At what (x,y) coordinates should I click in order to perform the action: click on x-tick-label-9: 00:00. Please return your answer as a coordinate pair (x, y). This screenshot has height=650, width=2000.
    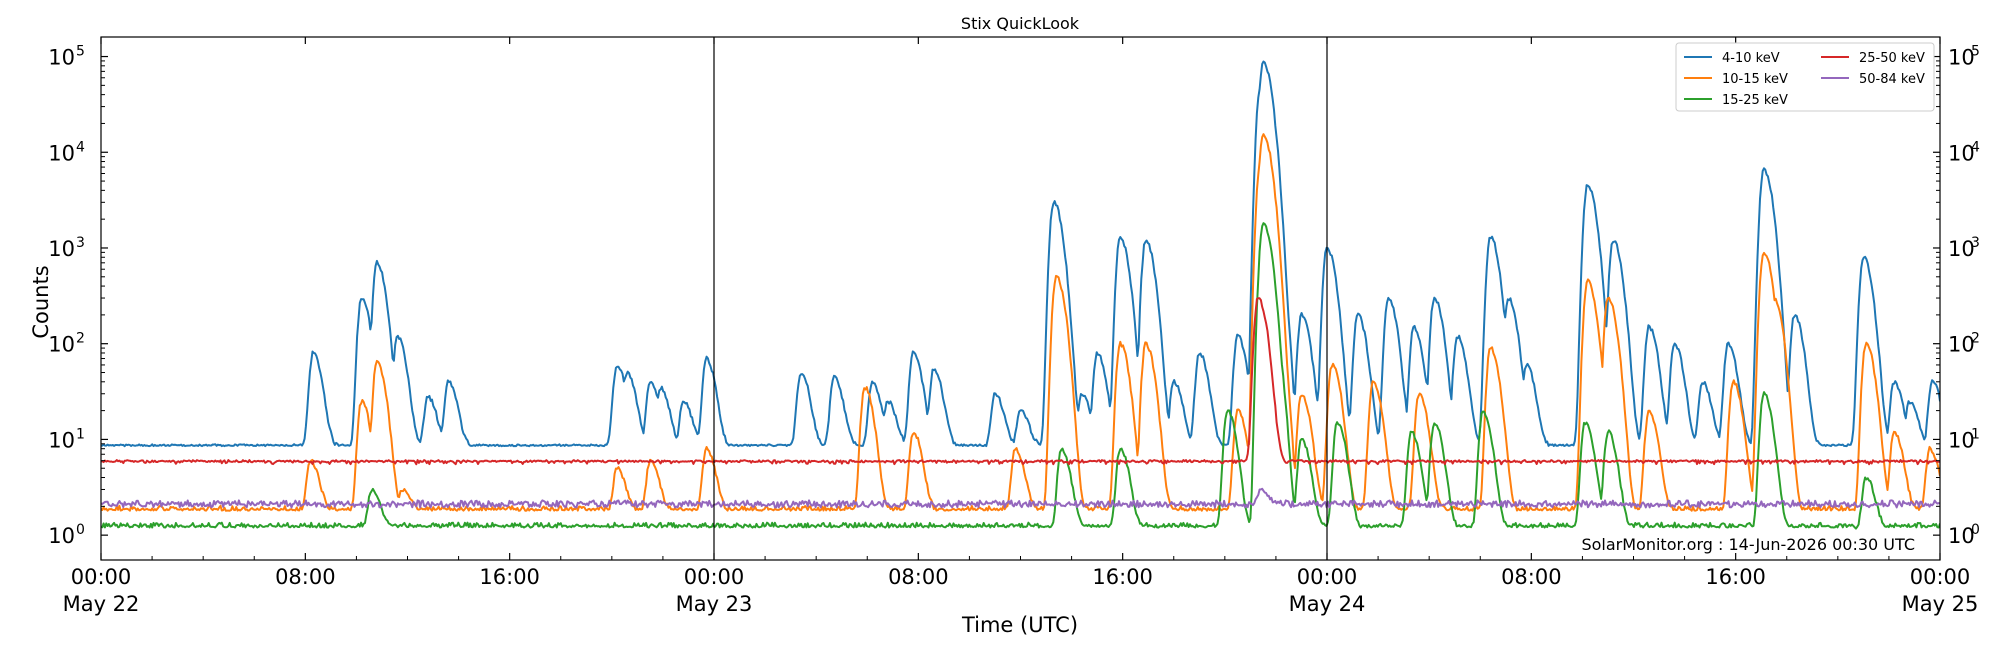
    Looking at the image, I should click on (1940, 577).